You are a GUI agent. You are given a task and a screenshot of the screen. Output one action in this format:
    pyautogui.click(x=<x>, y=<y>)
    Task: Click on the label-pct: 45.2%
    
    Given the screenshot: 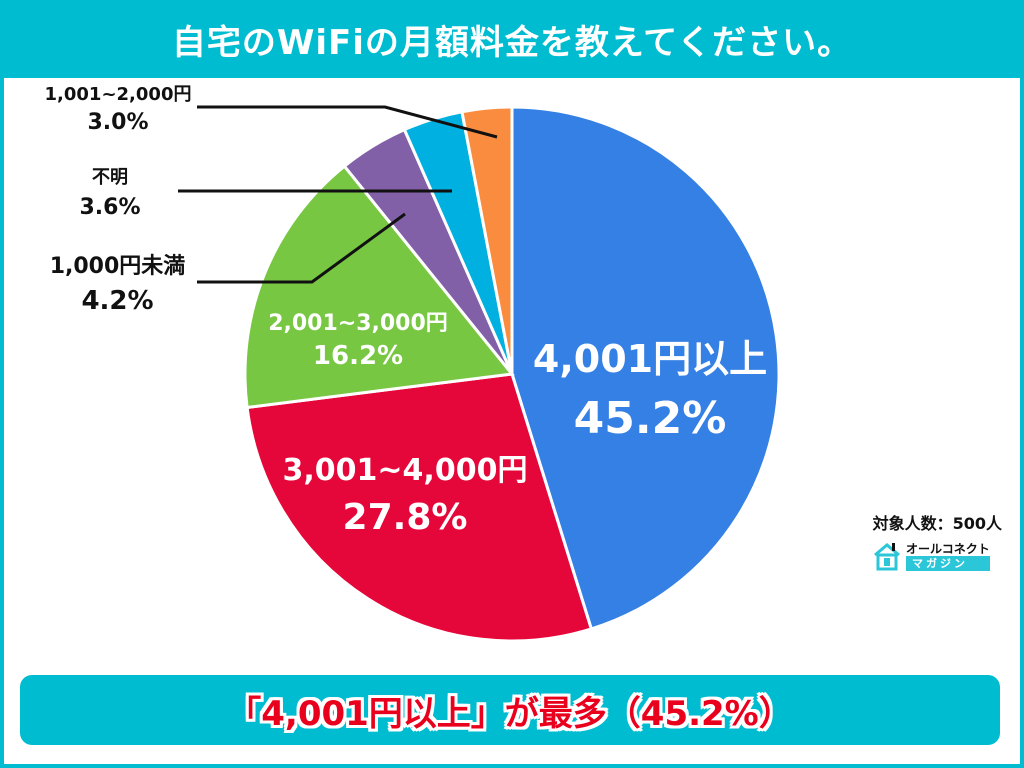 What is the action you would take?
    pyautogui.click(x=650, y=418)
    